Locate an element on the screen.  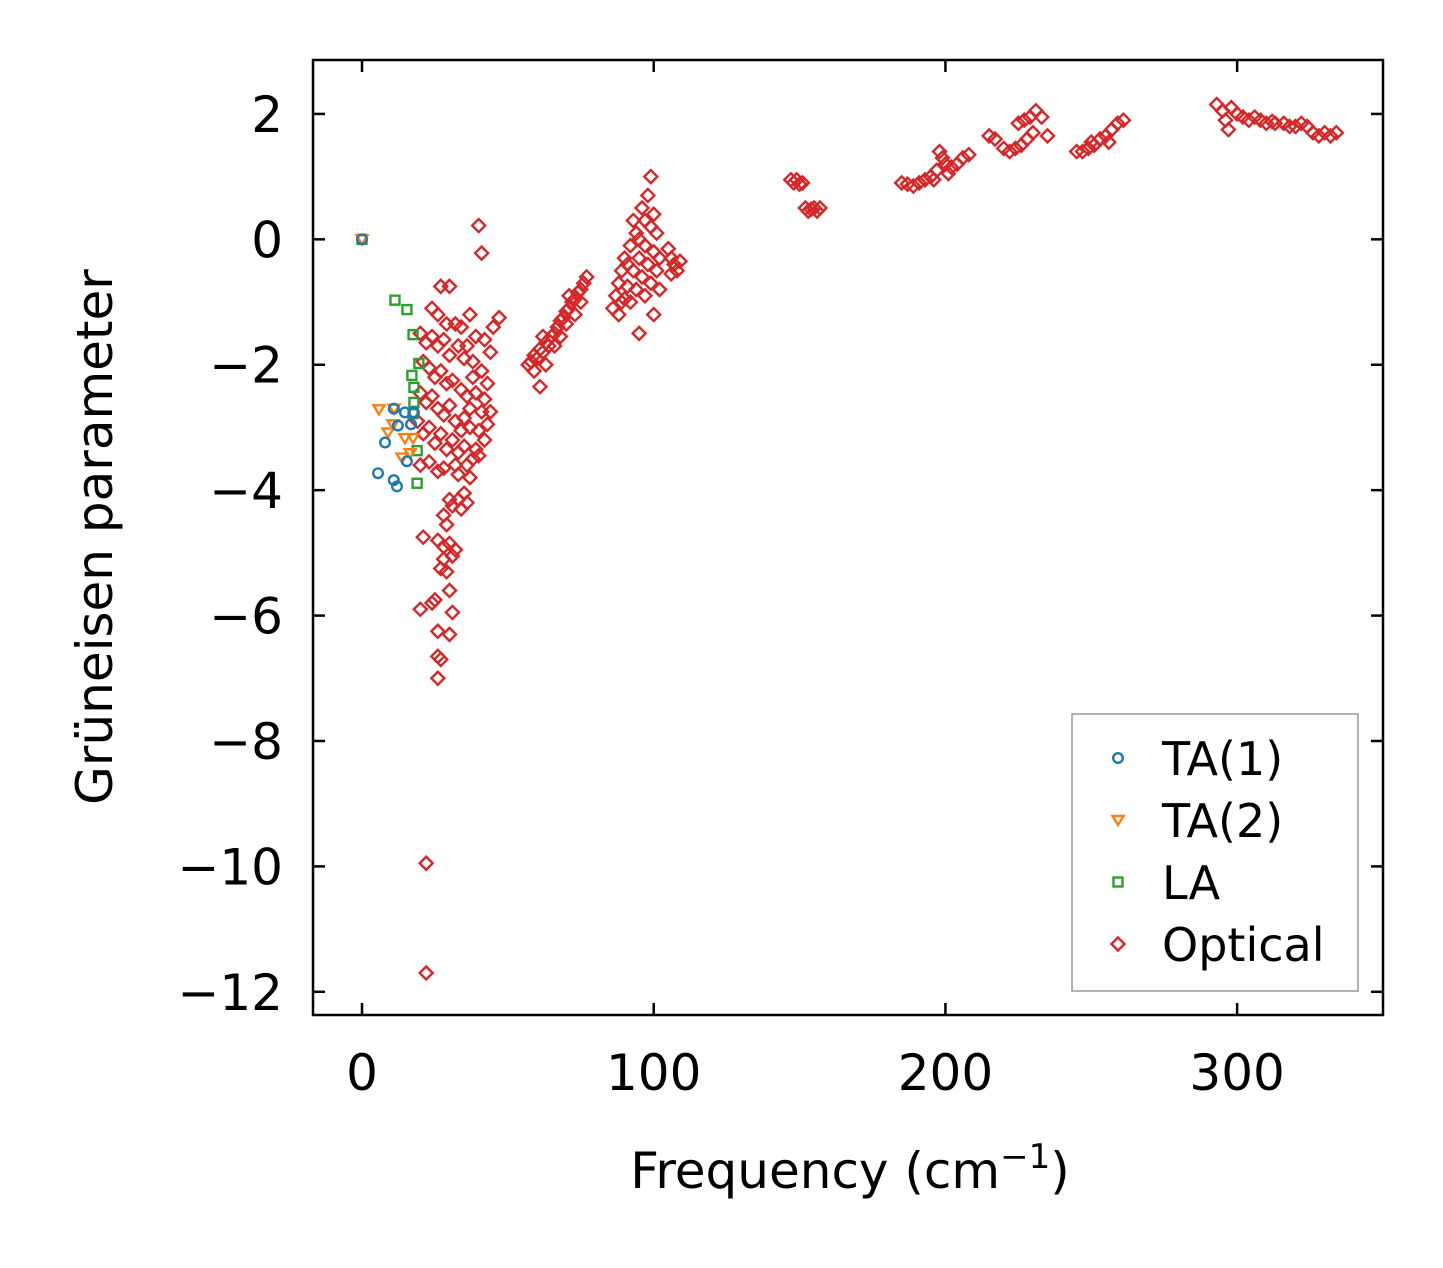
legend-label: TA(1) is located at coordinates (1222, 759).